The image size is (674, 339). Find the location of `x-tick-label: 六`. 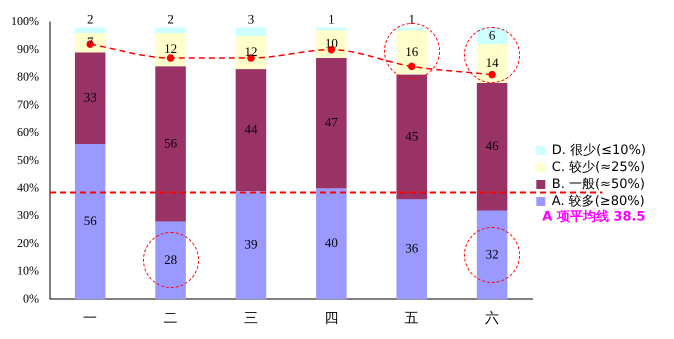

x-tick-label: 六 is located at coordinates (492, 317).